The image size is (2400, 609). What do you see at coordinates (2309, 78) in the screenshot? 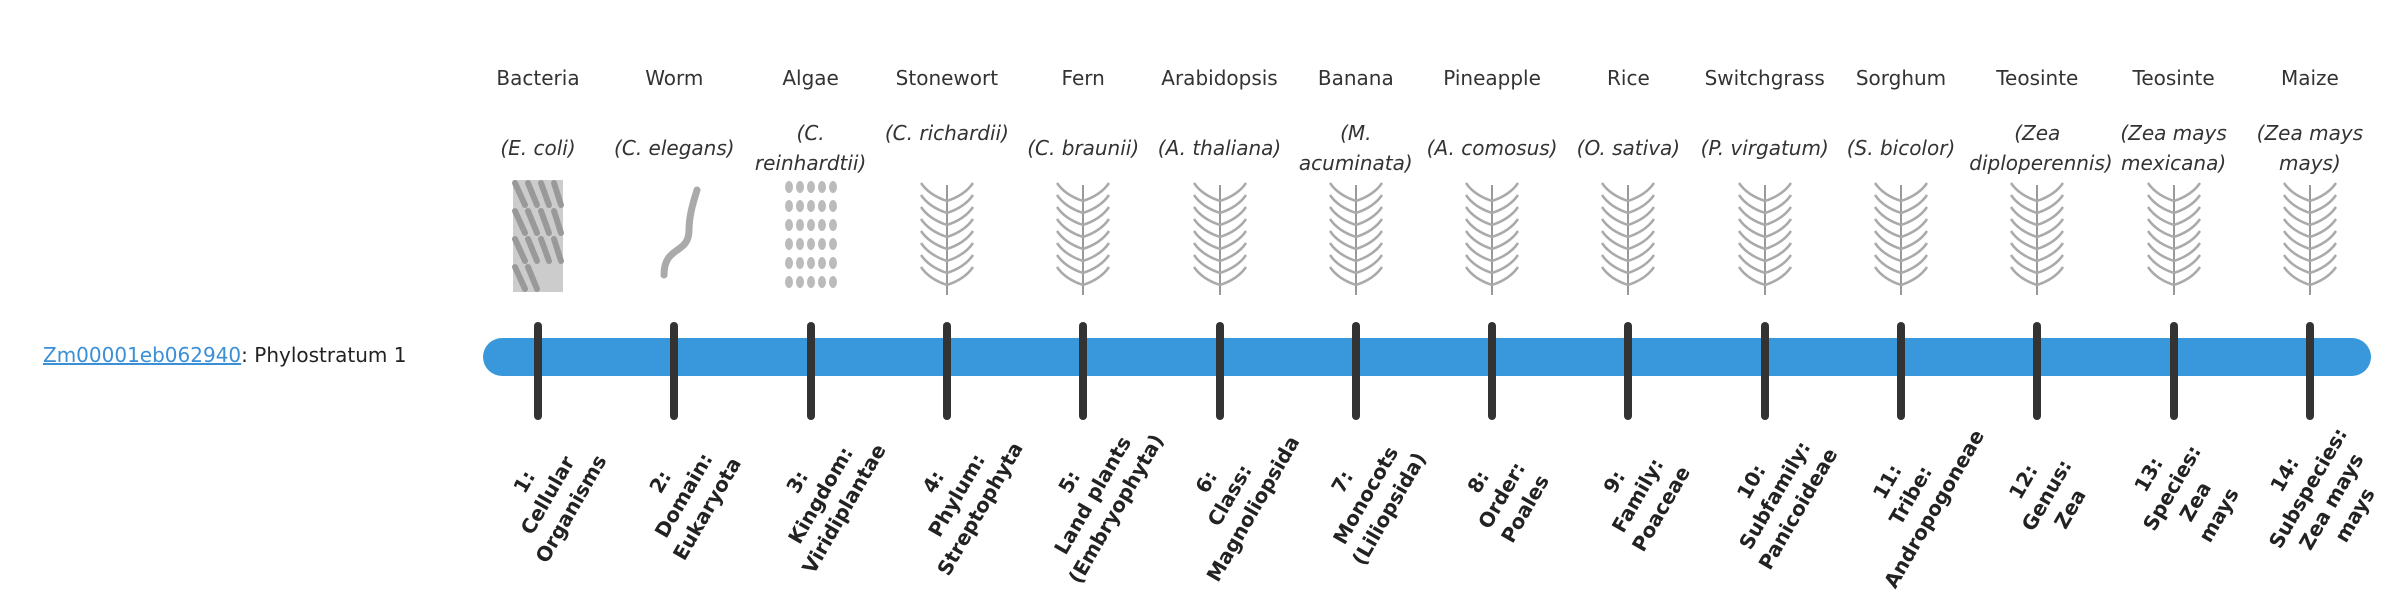
I see `organism-common-name: Maize` at bounding box center [2309, 78].